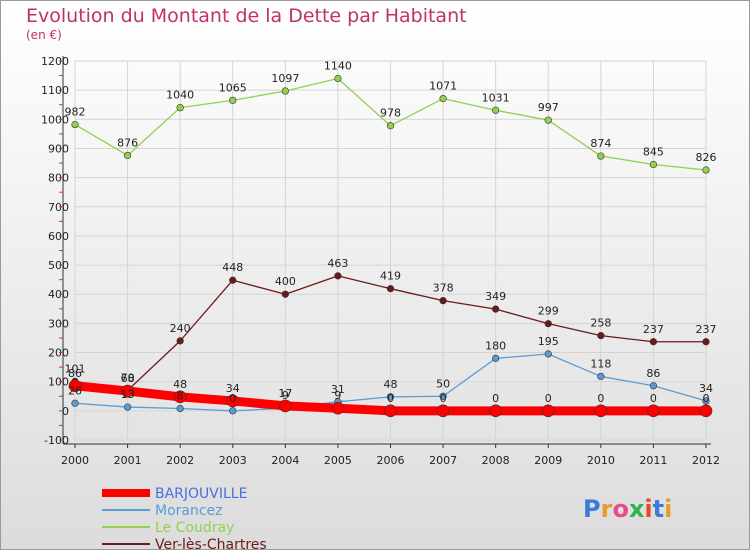 This screenshot has width=750, height=550. What do you see at coordinates (127, 142) in the screenshot?
I see `data-label: 876` at bounding box center [127, 142].